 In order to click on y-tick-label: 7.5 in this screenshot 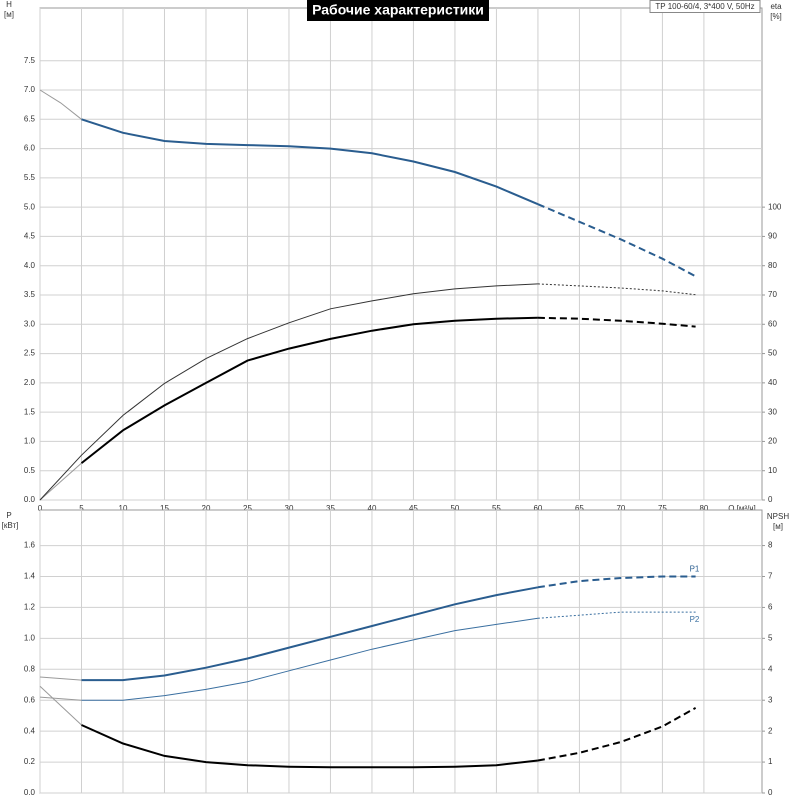, I will do `click(30, 60)`.